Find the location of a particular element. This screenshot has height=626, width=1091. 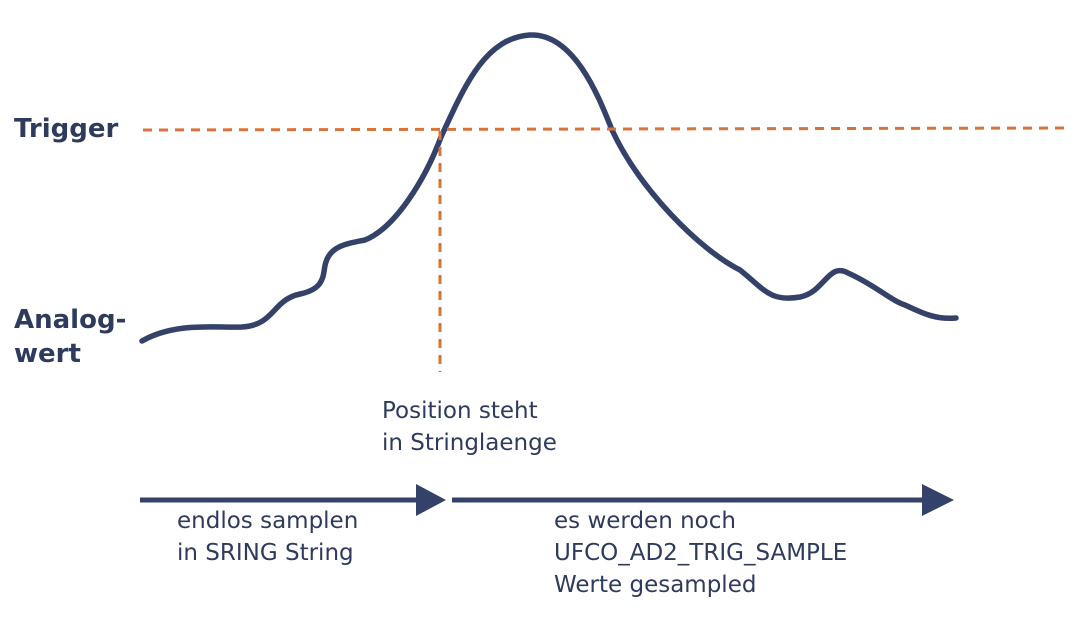

analog-label-line-2: wert is located at coordinates (47, 354).